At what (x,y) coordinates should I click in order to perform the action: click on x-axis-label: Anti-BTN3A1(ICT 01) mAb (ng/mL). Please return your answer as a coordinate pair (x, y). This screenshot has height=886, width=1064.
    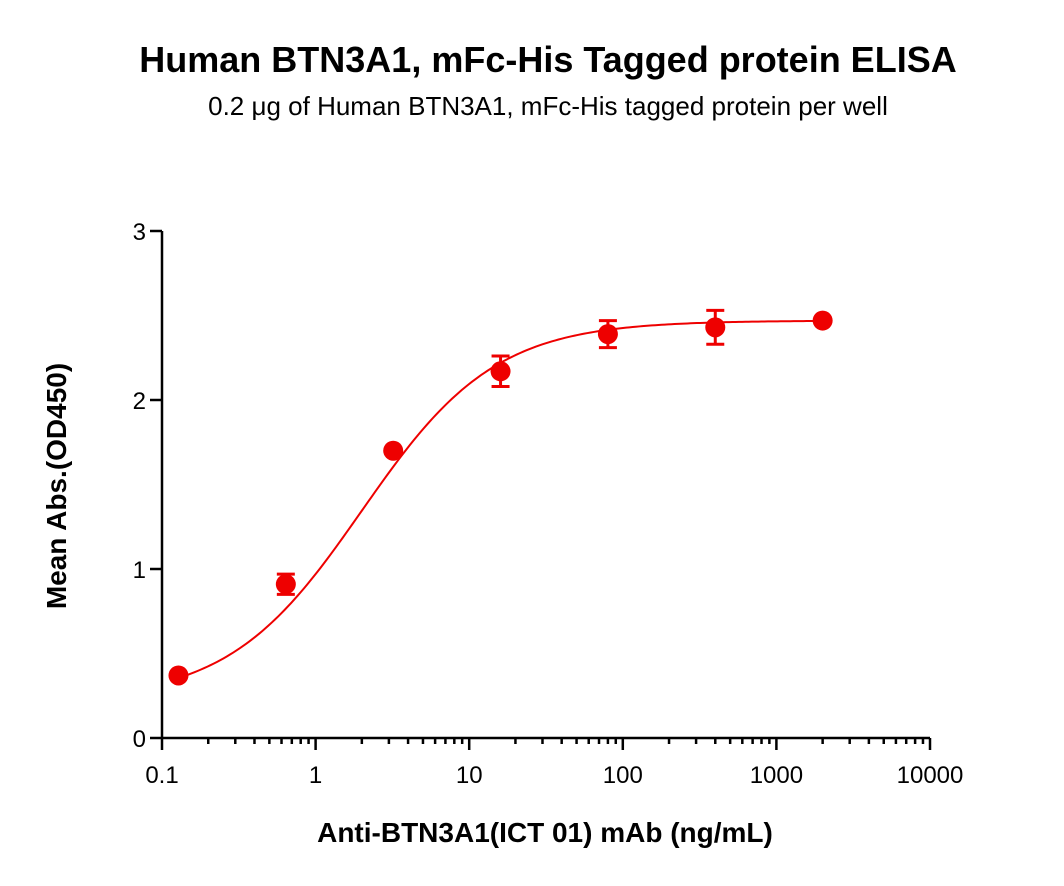
    Looking at the image, I should click on (545, 832).